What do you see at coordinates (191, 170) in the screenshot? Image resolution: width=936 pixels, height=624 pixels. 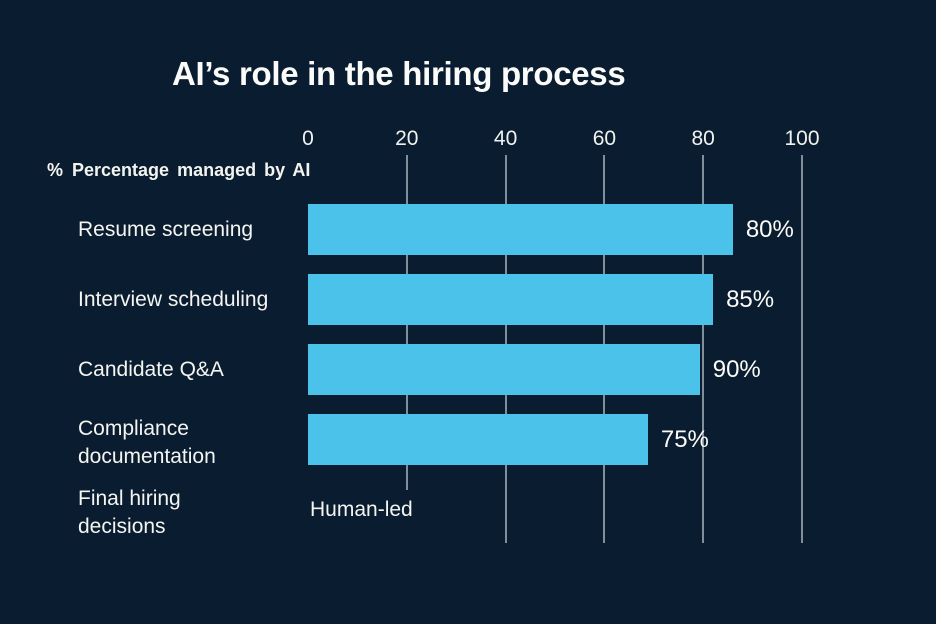 I see `x-axis-caption-text: Percentage managed by AI` at bounding box center [191, 170].